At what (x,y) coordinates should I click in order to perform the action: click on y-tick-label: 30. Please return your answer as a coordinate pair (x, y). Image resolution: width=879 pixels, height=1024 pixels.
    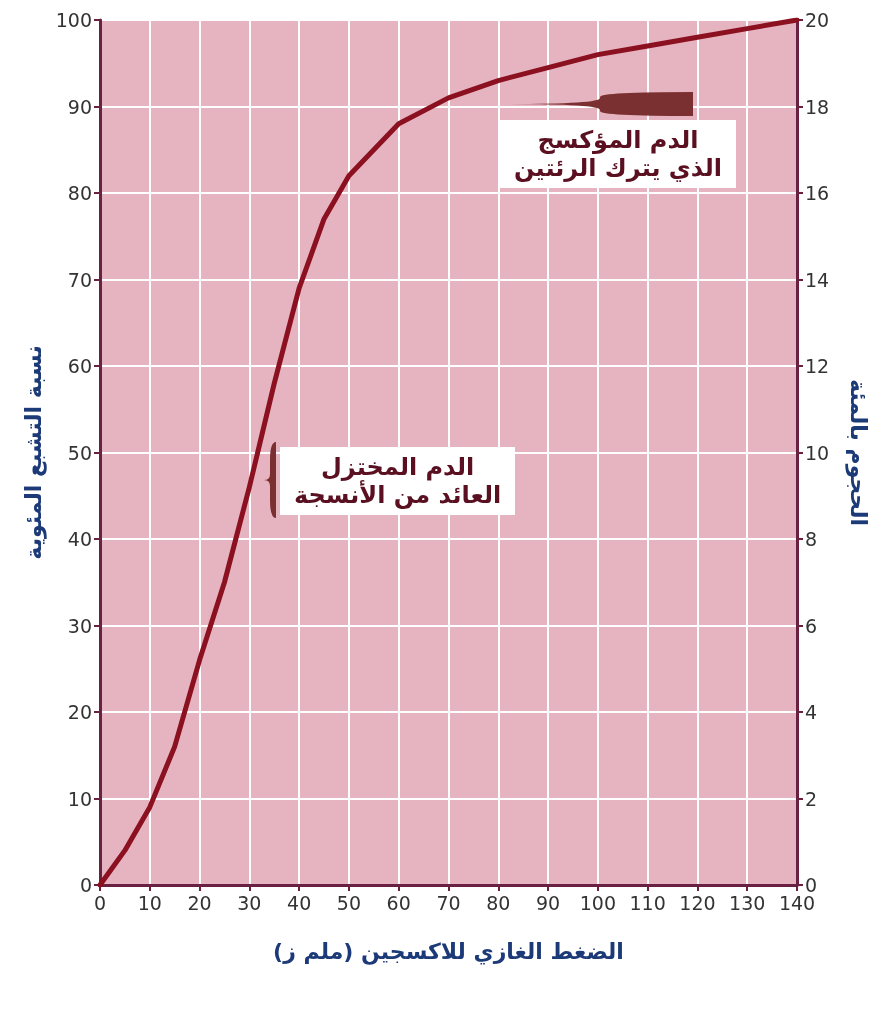
    Looking at the image, I should click on (79, 625).